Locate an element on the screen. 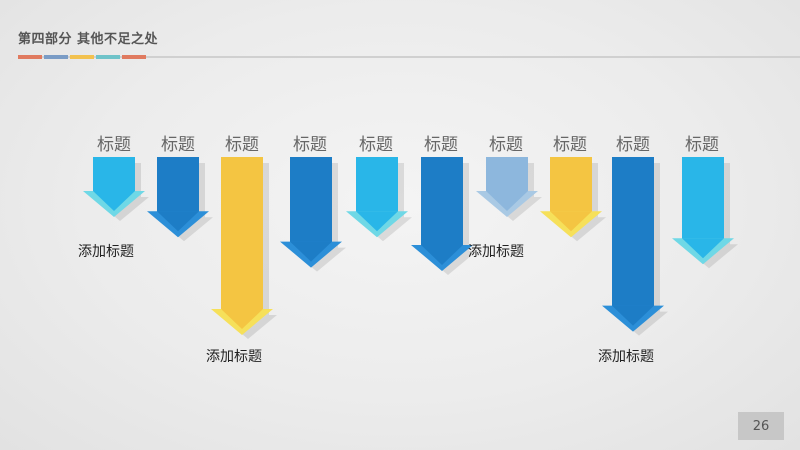  column-label-4: 标题 is located at coordinates (310, 145).